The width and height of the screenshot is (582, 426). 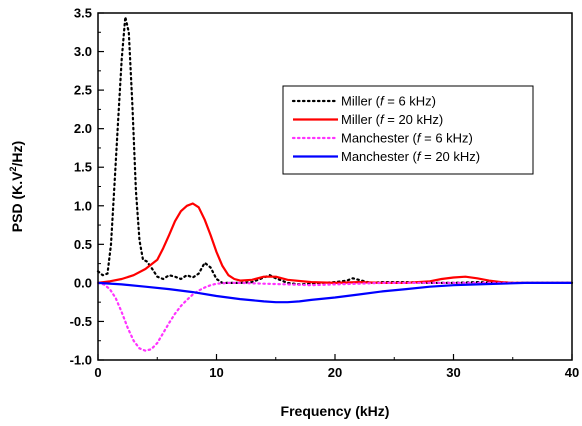 I want to click on legend-label-2: Miller (f = 20 kHz), so click(x=392, y=119).